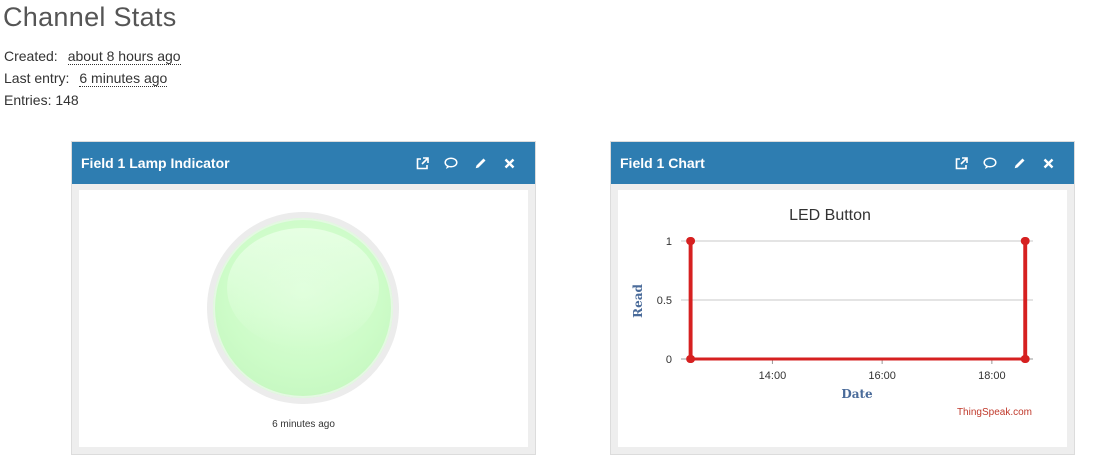 The width and height of the screenshot is (1117, 475). I want to click on last-entry-label: Last entry:, so click(37, 78).